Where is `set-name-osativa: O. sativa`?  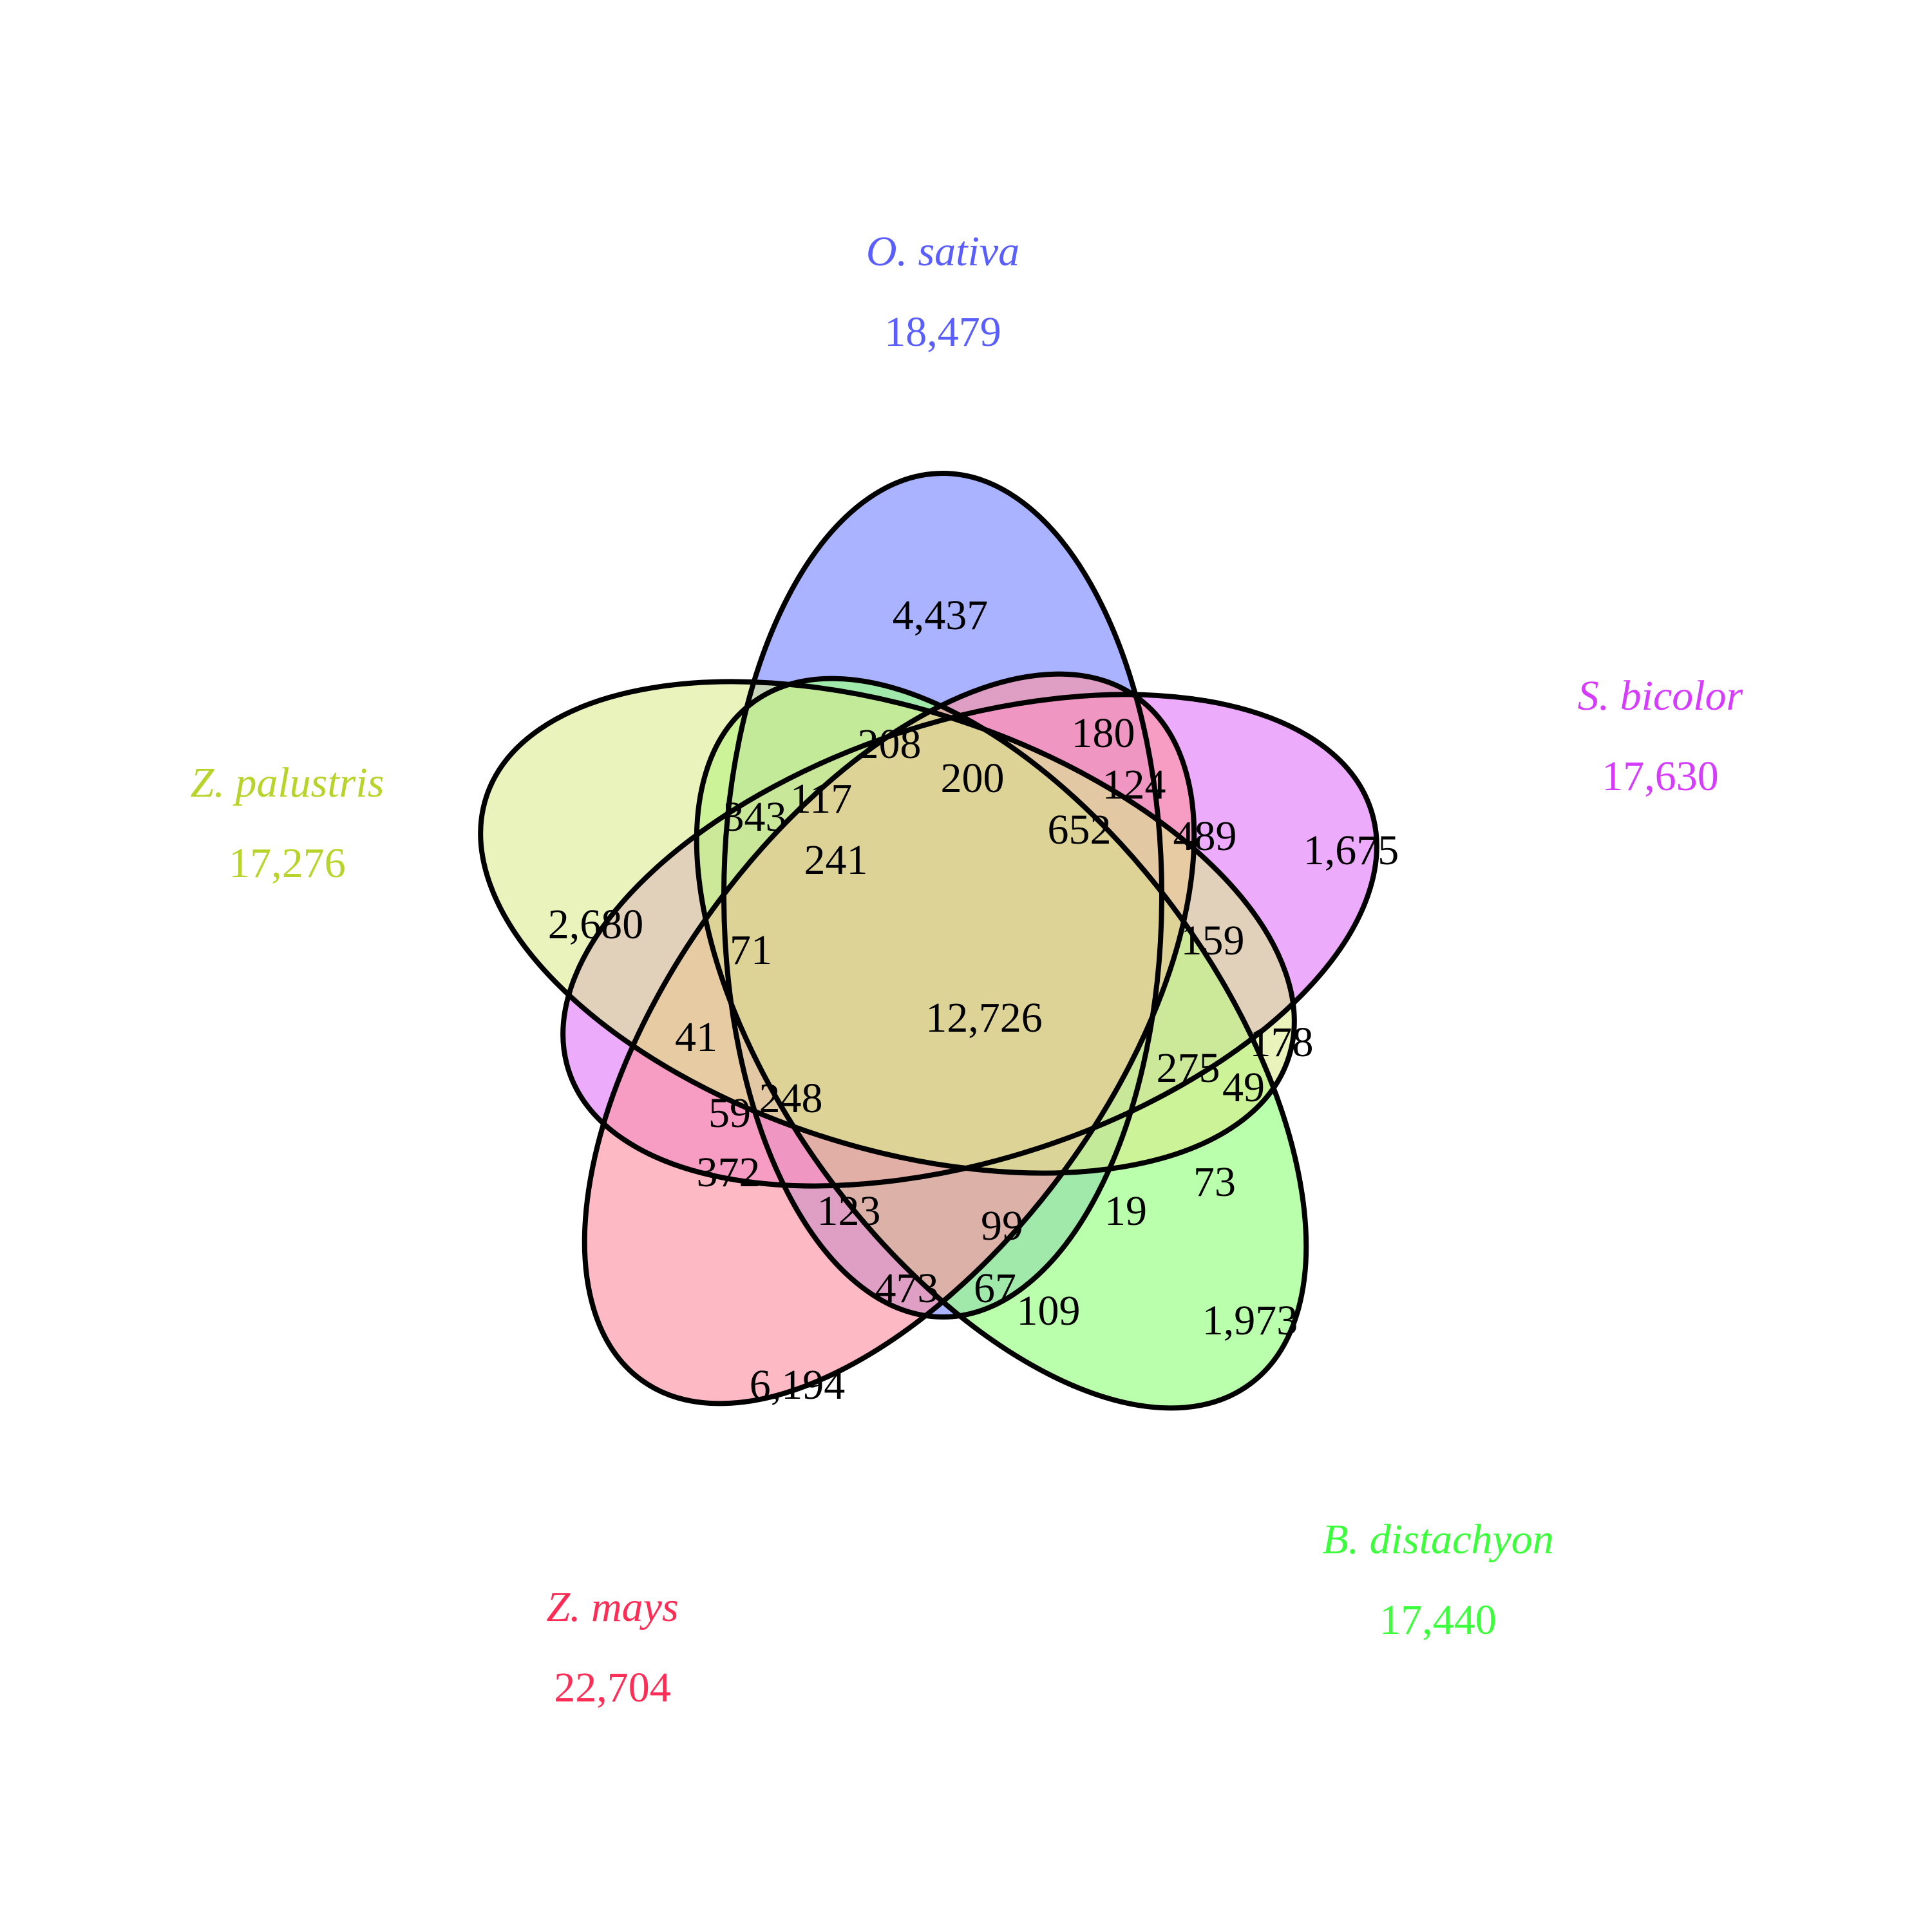
set-name-osativa: O. sativa is located at coordinates (943, 251).